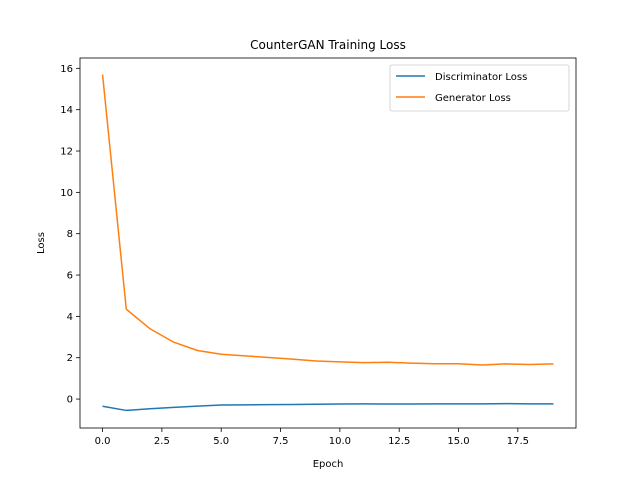 This screenshot has width=640, height=480. I want to click on y-tick-label: 0, so click(70, 400).